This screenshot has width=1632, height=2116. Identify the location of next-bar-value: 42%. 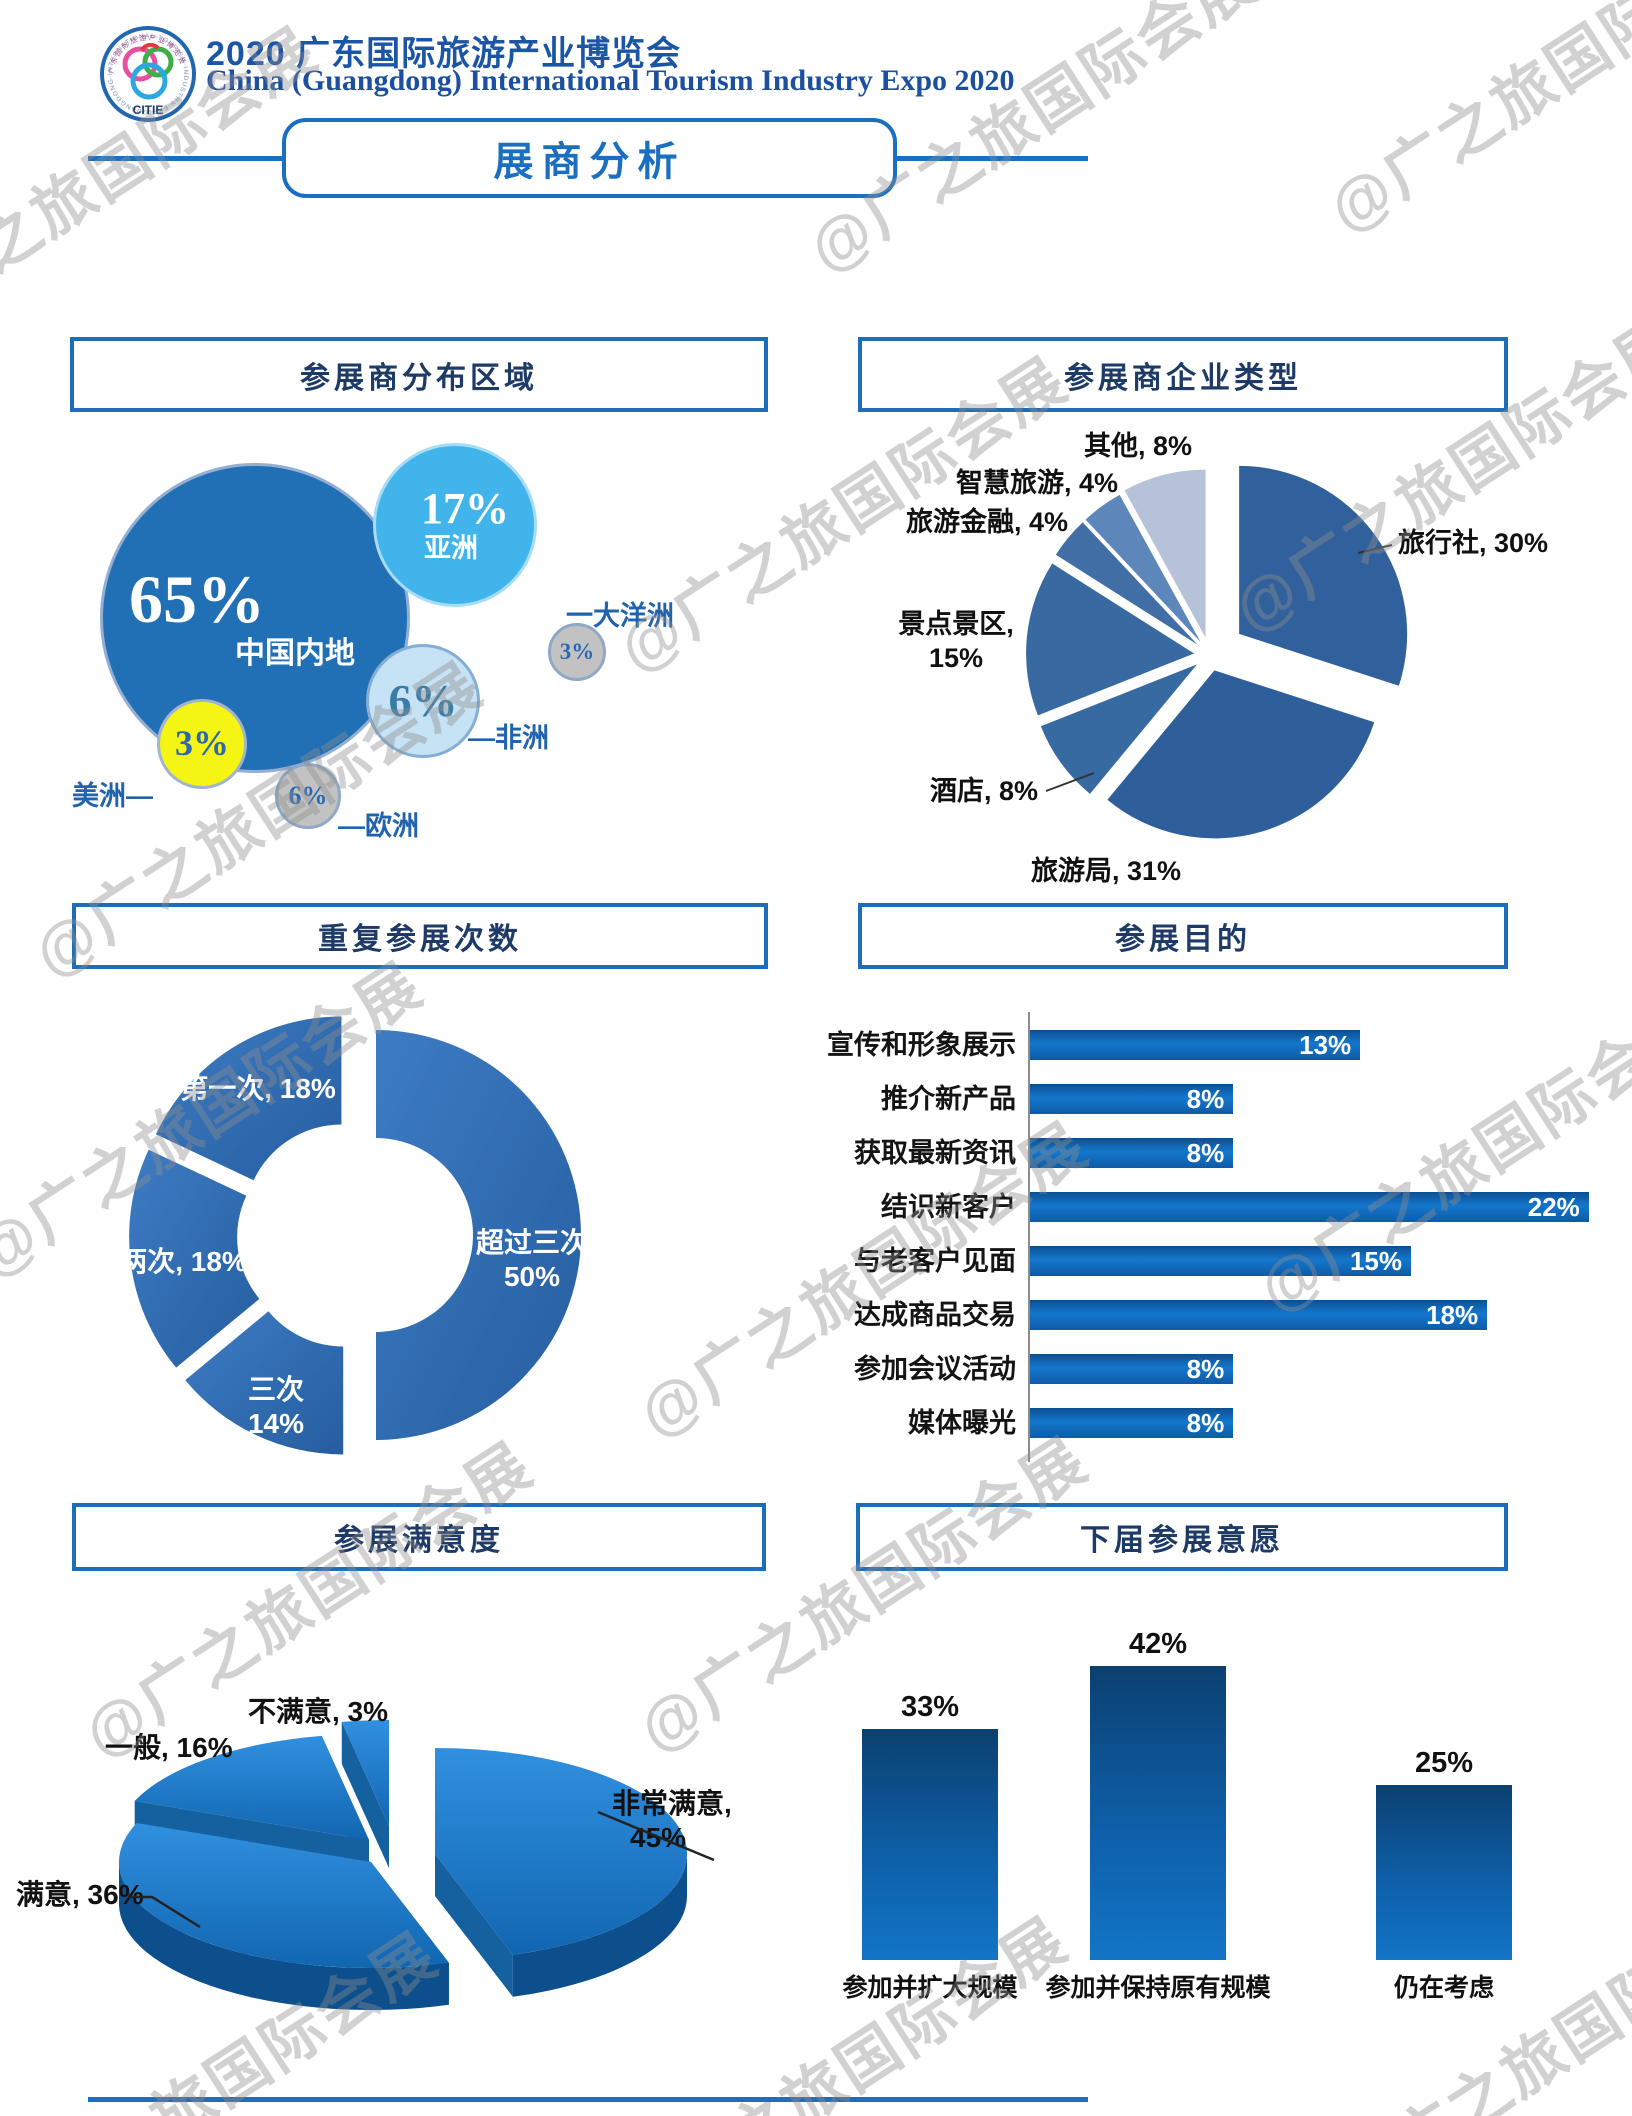
(1158, 1644).